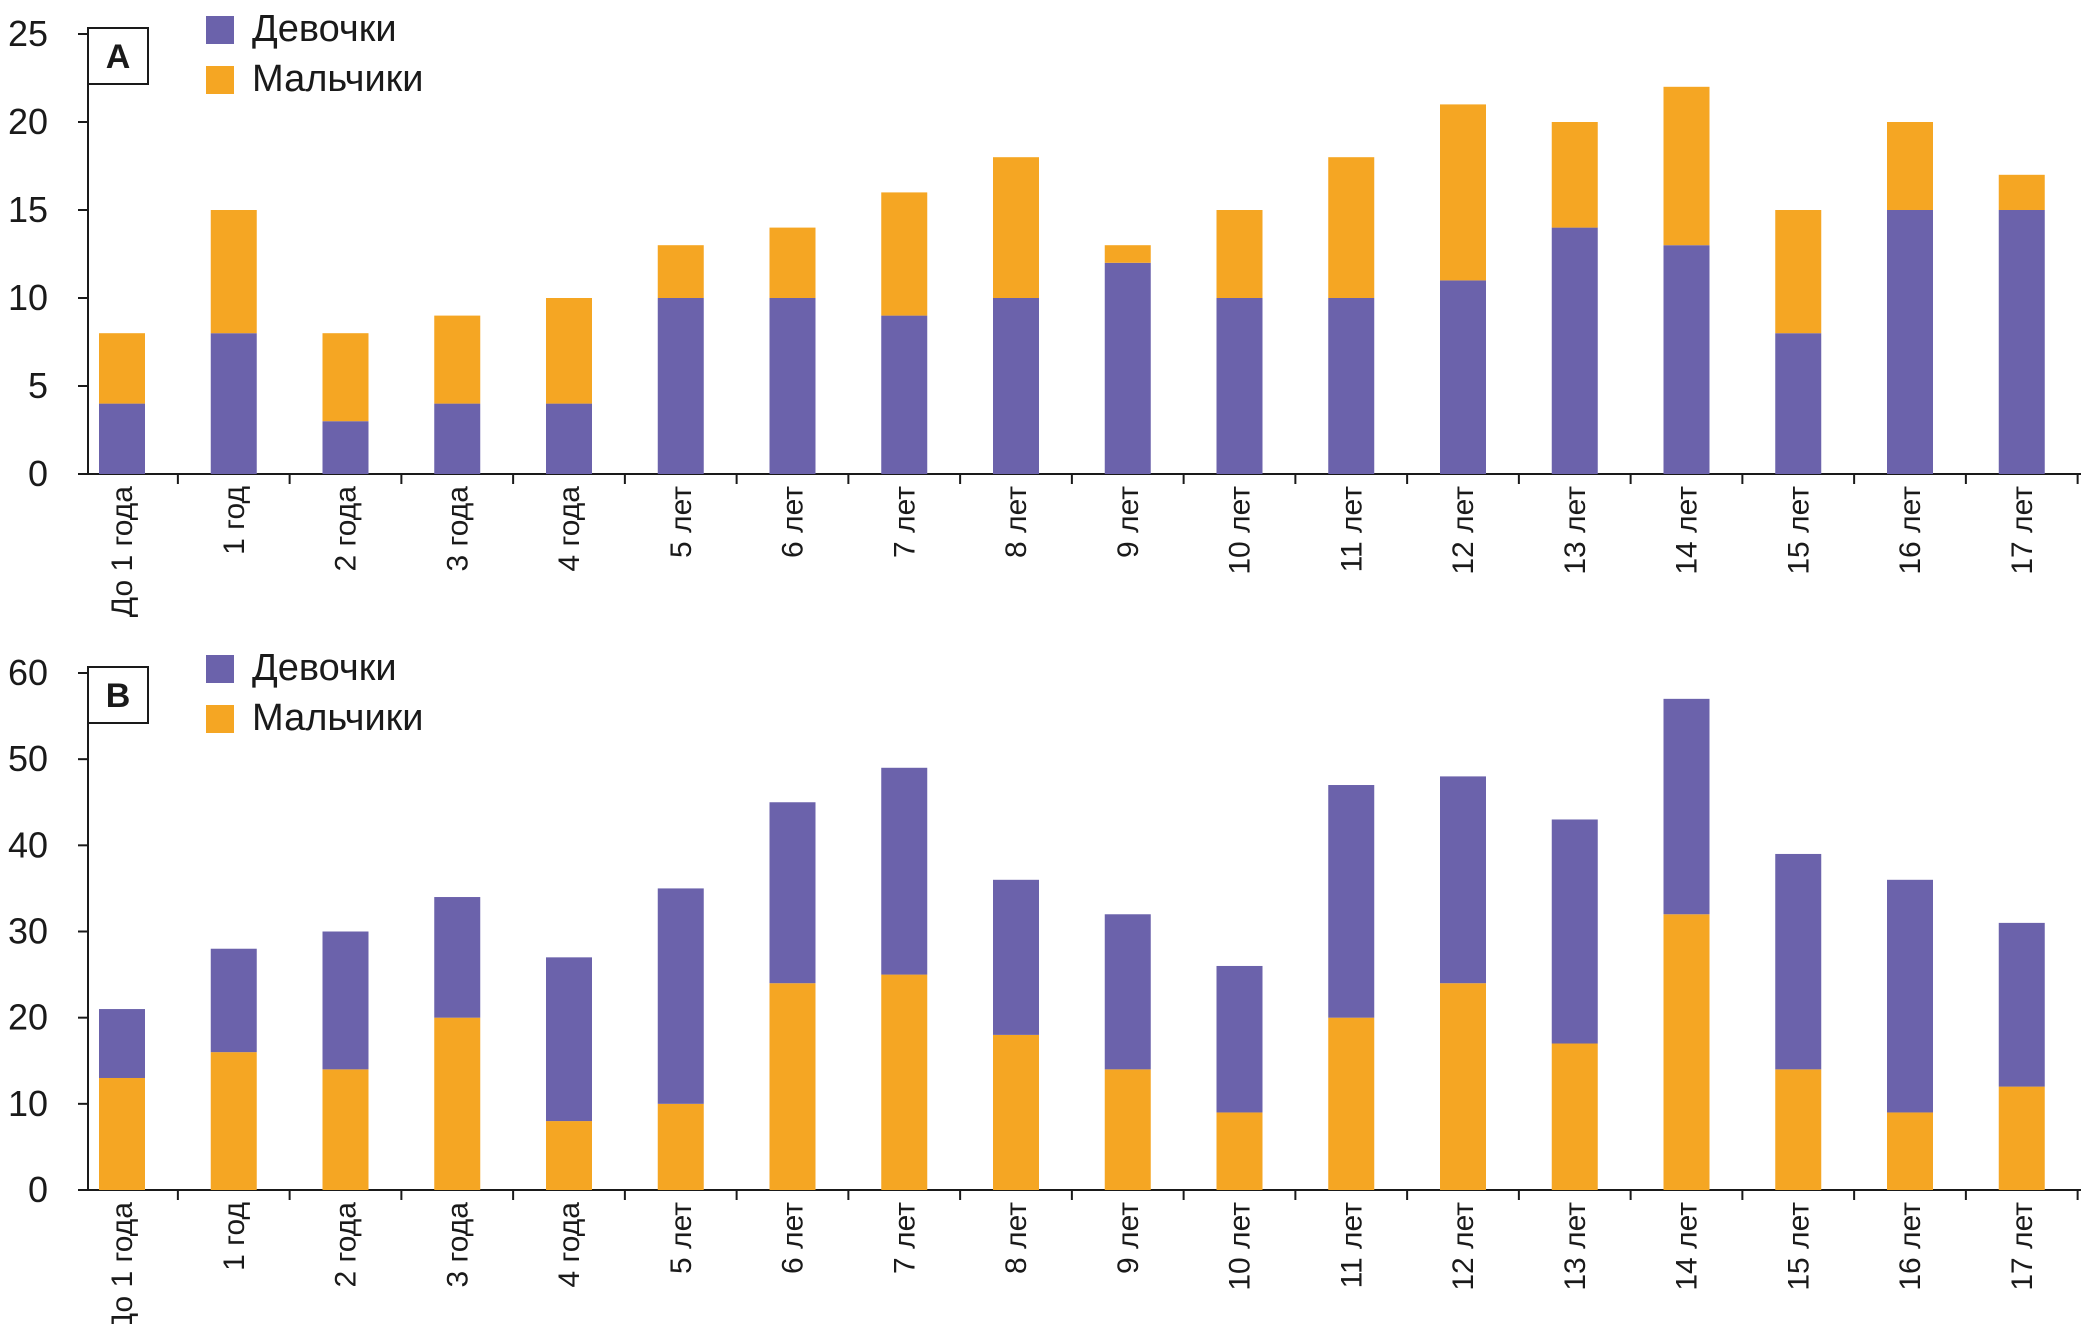  I want to click on x-tick-label: 17 лет, so click(2022, 530).